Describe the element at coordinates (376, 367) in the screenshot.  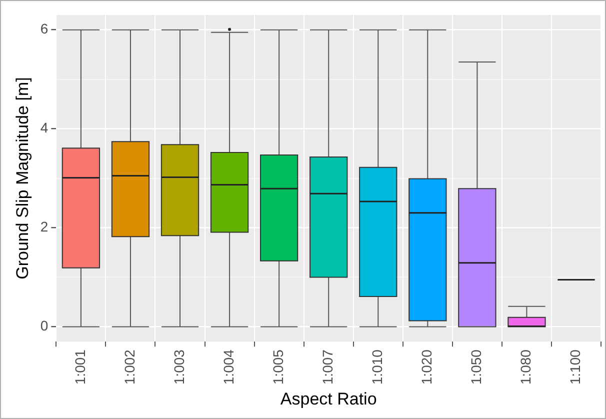
I see `x-tick-label: 1:010` at that location.